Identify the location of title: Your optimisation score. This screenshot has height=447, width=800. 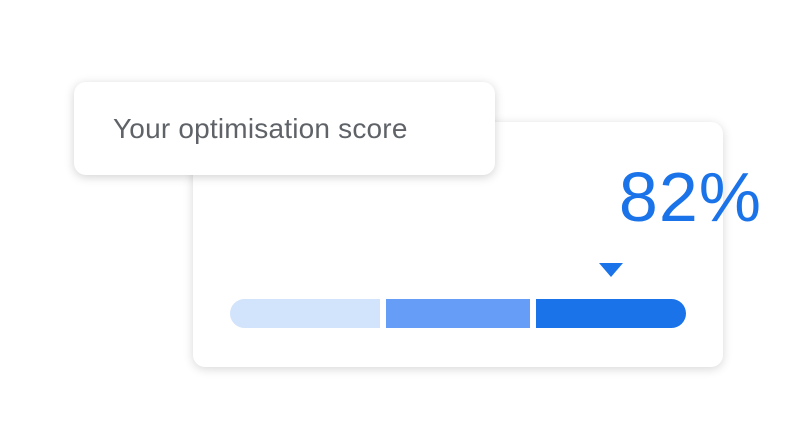
(260, 128).